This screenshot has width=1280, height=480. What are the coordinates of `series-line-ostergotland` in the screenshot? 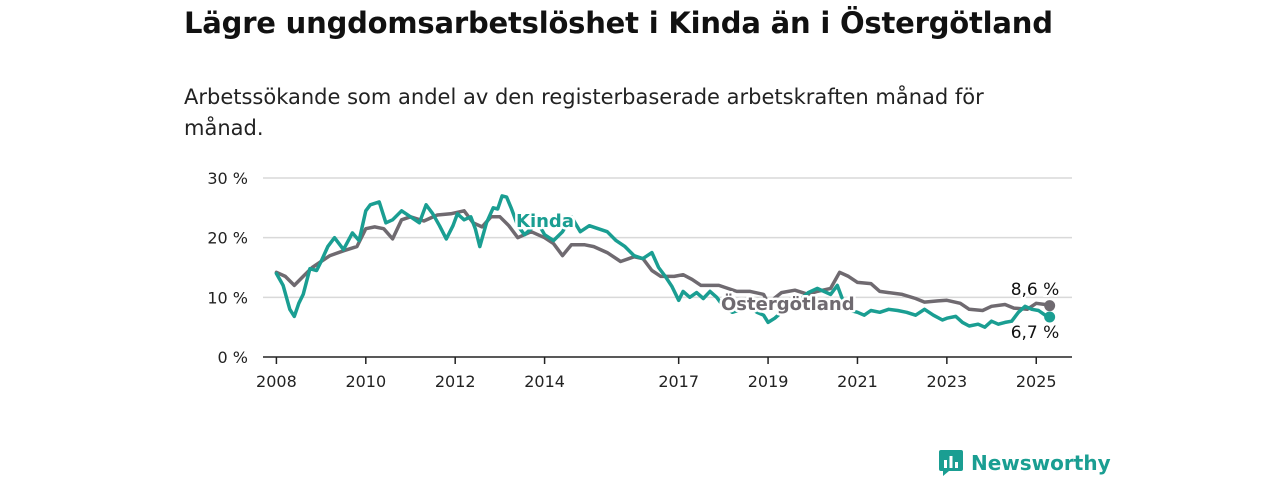 It's located at (663, 261).